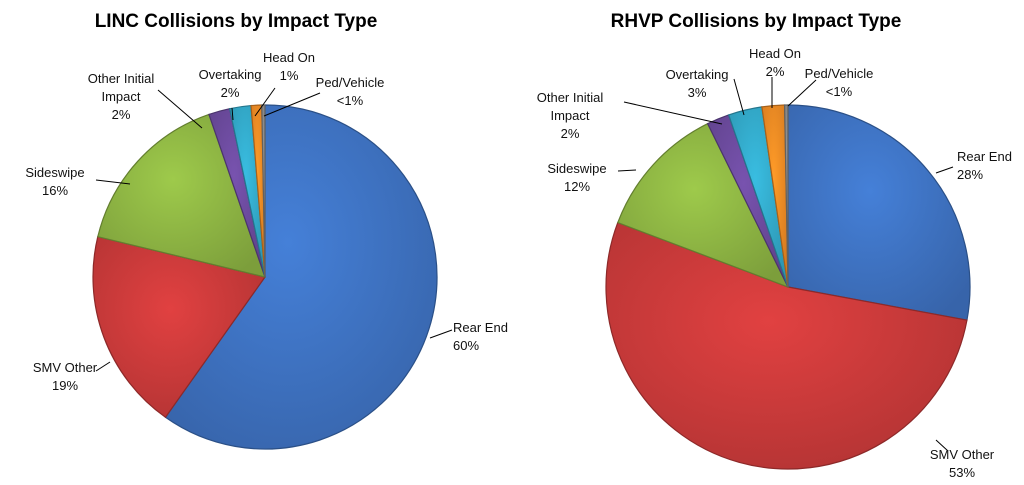  I want to click on pie-slice-smv-other, so click(179, 327).